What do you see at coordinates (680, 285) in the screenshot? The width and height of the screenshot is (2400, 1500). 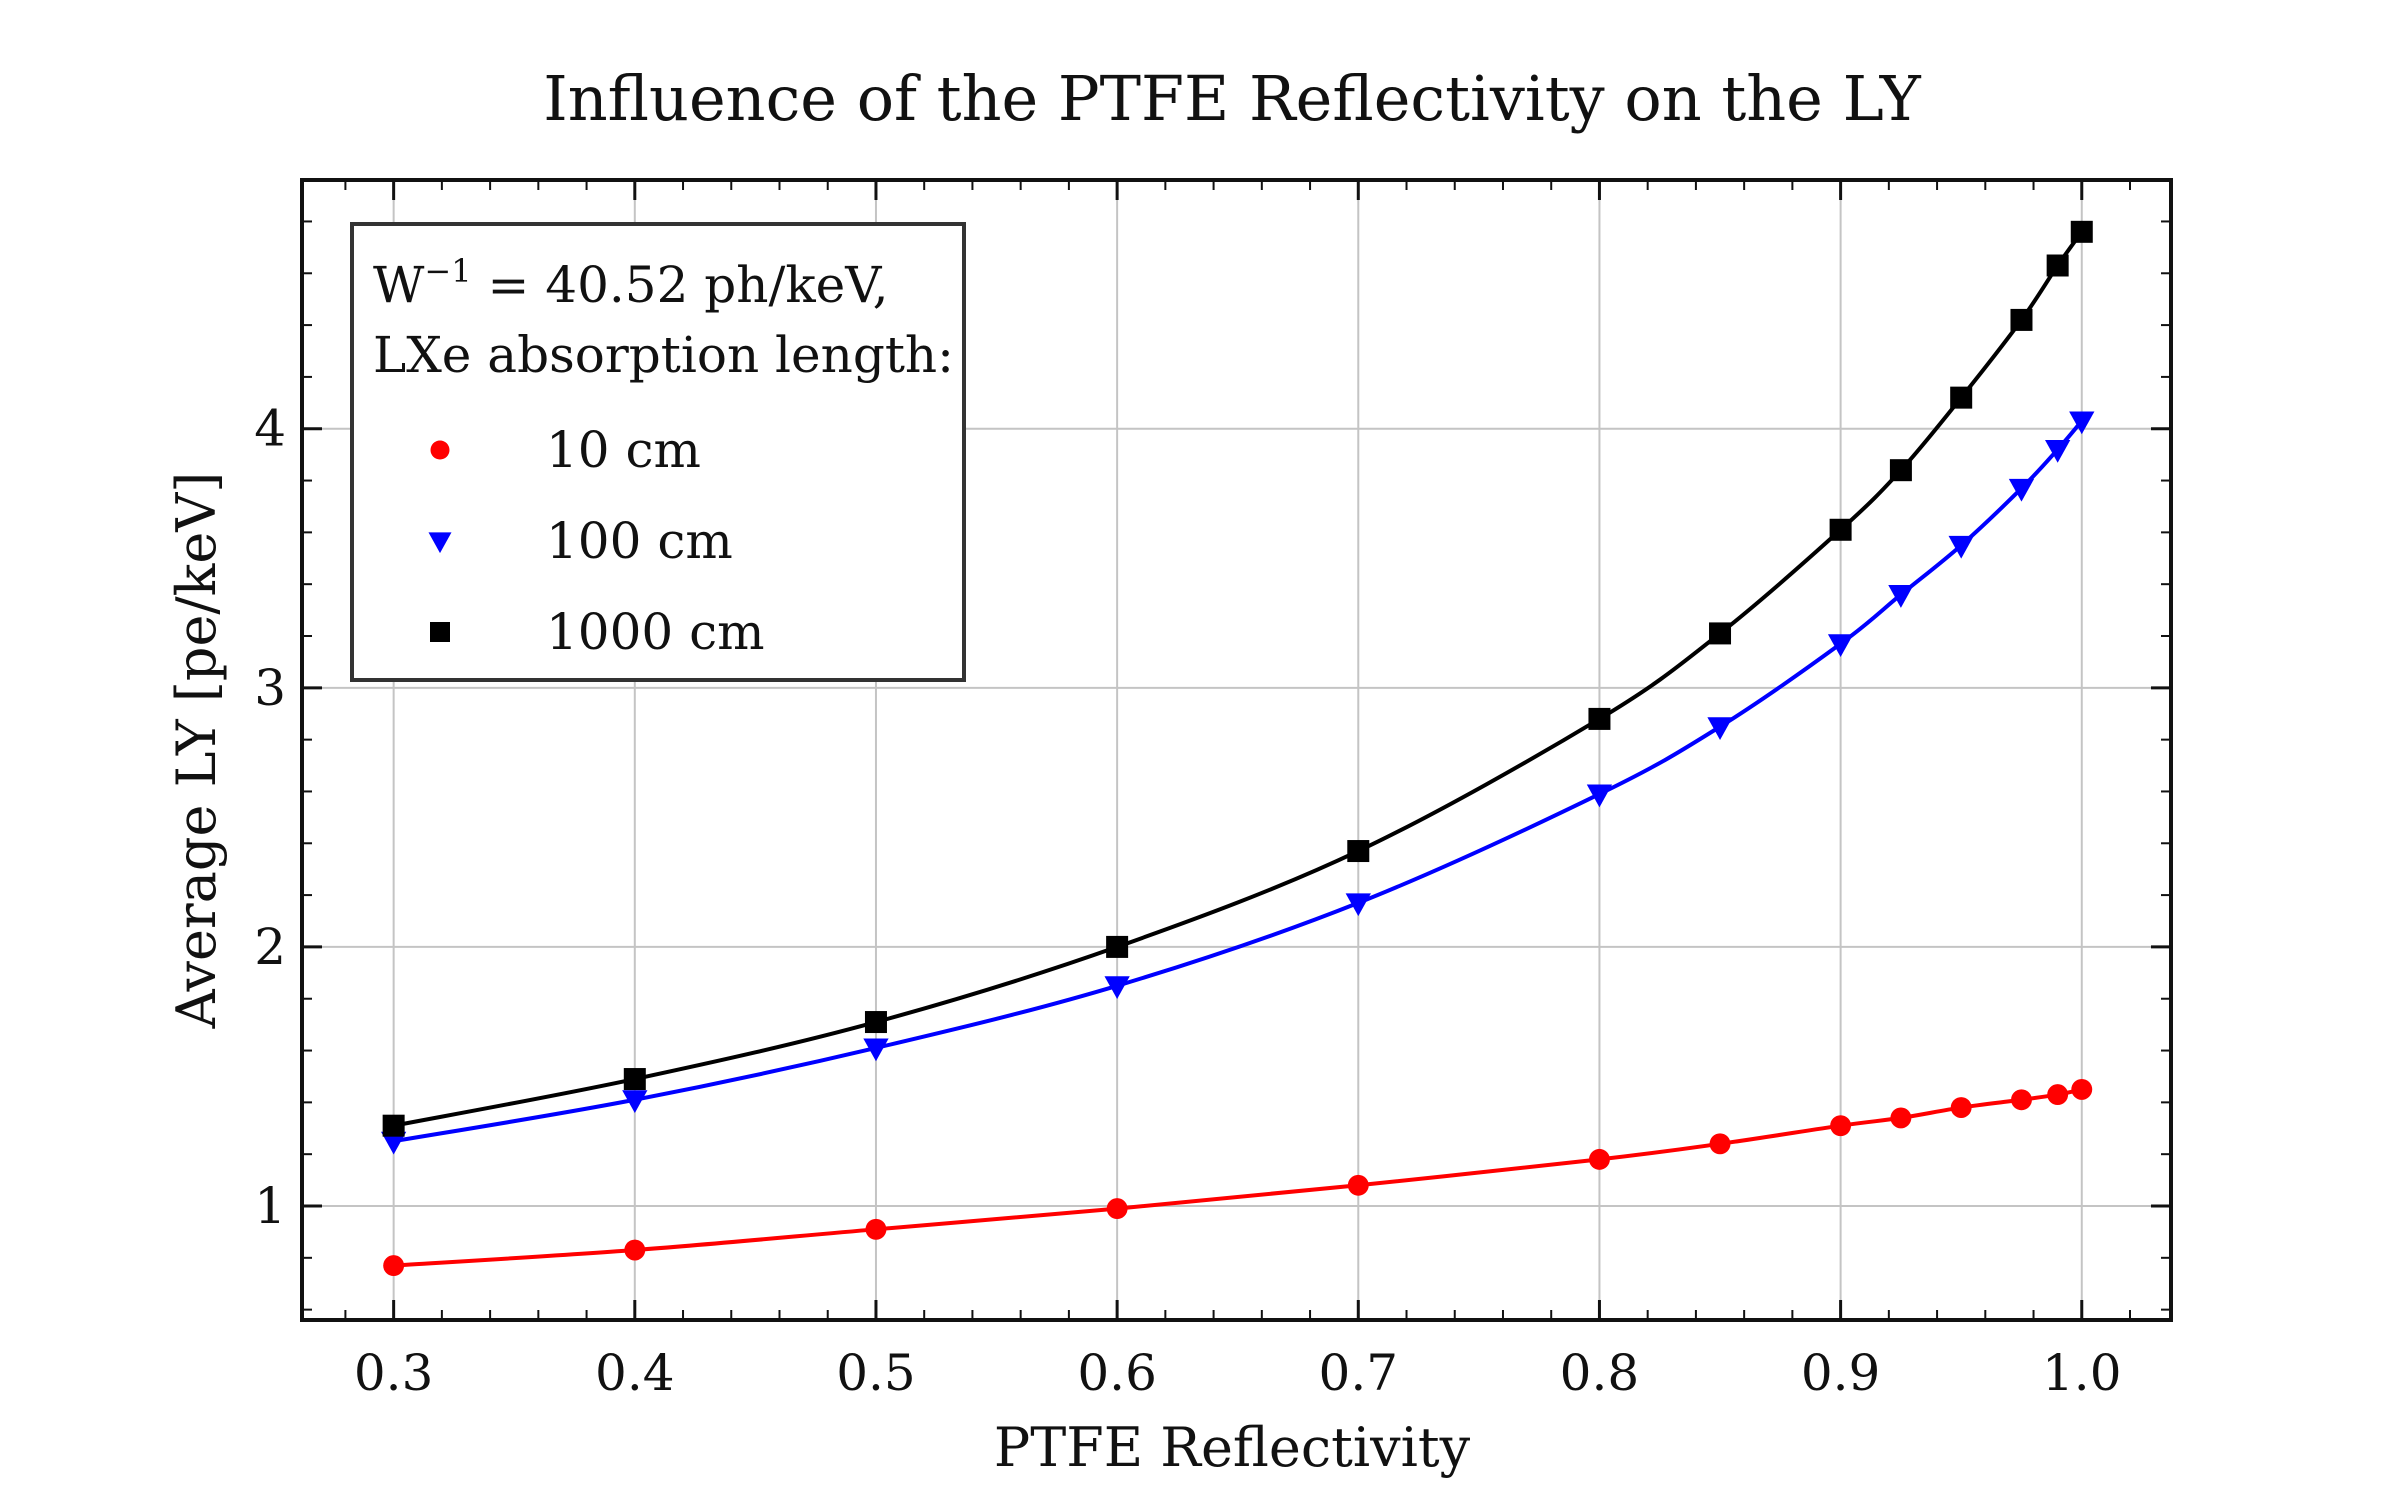 I see `legend-title-value: = 40.52 ph/keV,` at bounding box center [680, 285].